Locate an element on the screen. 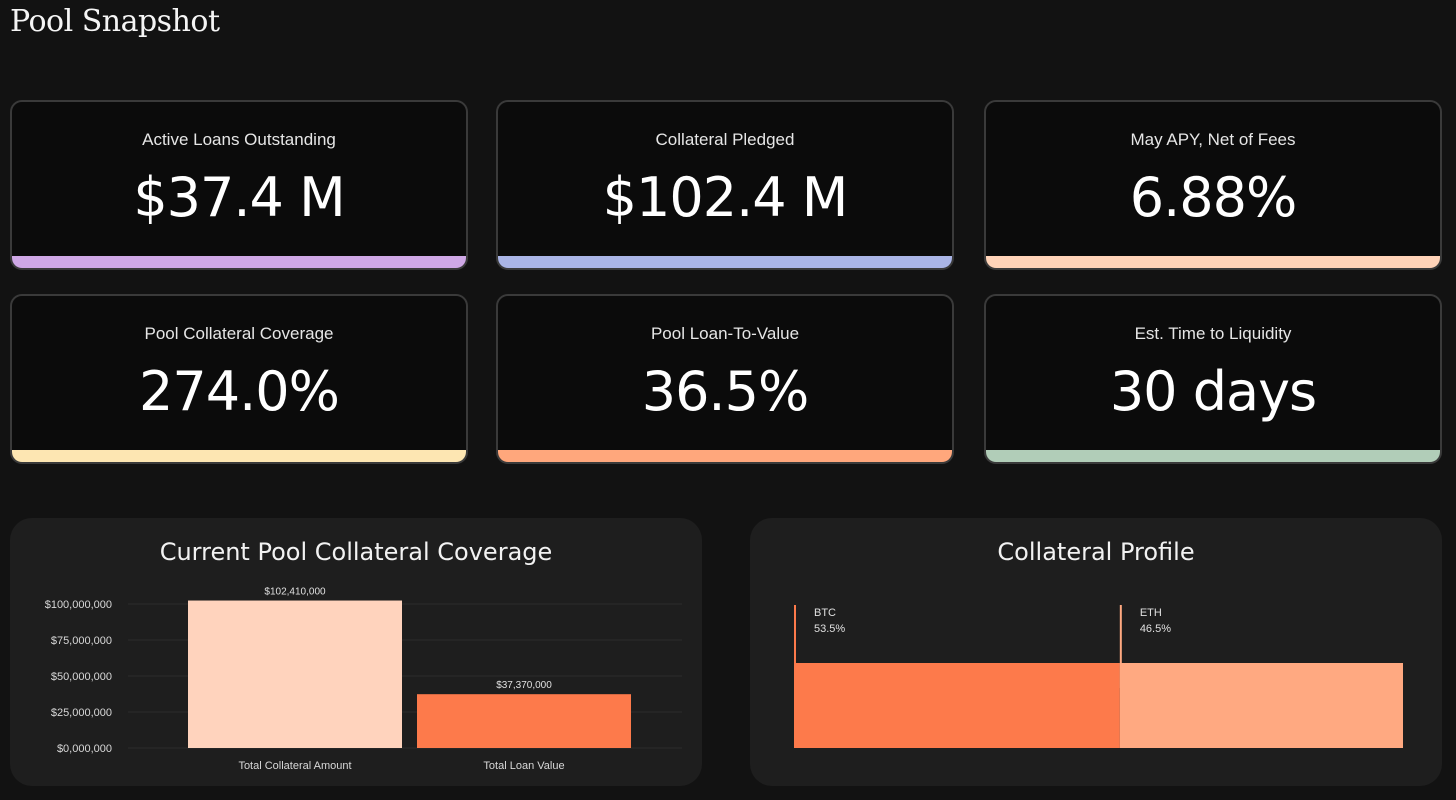  page-title: Pool Snapshot is located at coordinates (115, 21).